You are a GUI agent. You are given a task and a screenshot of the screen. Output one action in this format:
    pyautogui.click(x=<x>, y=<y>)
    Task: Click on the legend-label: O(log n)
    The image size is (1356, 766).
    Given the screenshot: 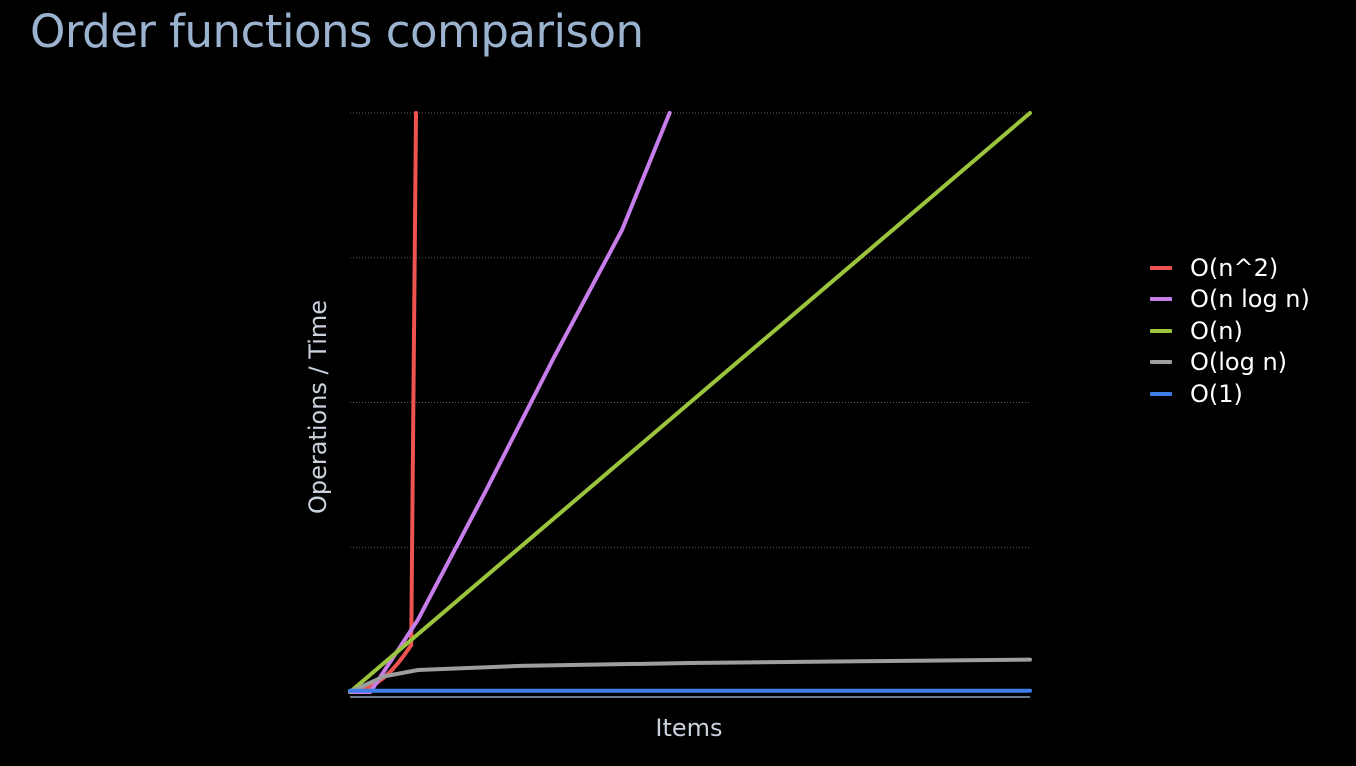 What is the action you would take?
    pyautogui.click(x=1239, y=362)
    